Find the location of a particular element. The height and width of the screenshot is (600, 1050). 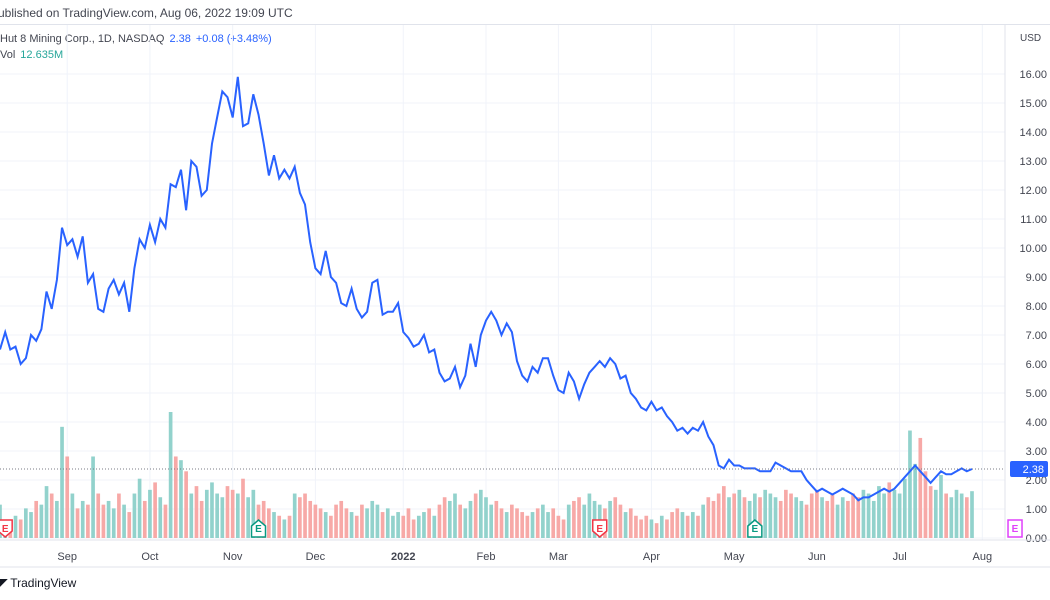

tradingview-logo: ◤ TradingView is located at coordinates (38, 583).